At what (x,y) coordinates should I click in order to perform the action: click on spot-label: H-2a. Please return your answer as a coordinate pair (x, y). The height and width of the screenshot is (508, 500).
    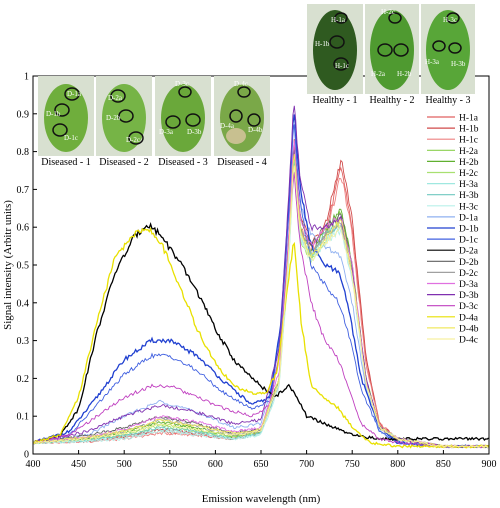
    Looking at the image, I should click on (378, 74).